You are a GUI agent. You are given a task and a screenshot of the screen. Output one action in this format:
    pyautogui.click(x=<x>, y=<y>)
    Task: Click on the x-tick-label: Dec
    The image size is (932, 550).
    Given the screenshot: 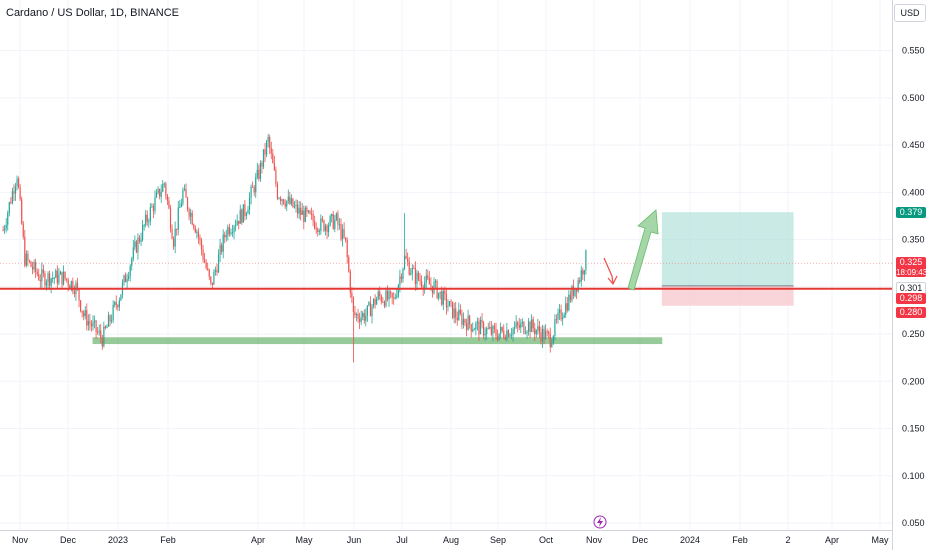 What is the action you would take?
    pyautogui.click(x=640, y=540)
    